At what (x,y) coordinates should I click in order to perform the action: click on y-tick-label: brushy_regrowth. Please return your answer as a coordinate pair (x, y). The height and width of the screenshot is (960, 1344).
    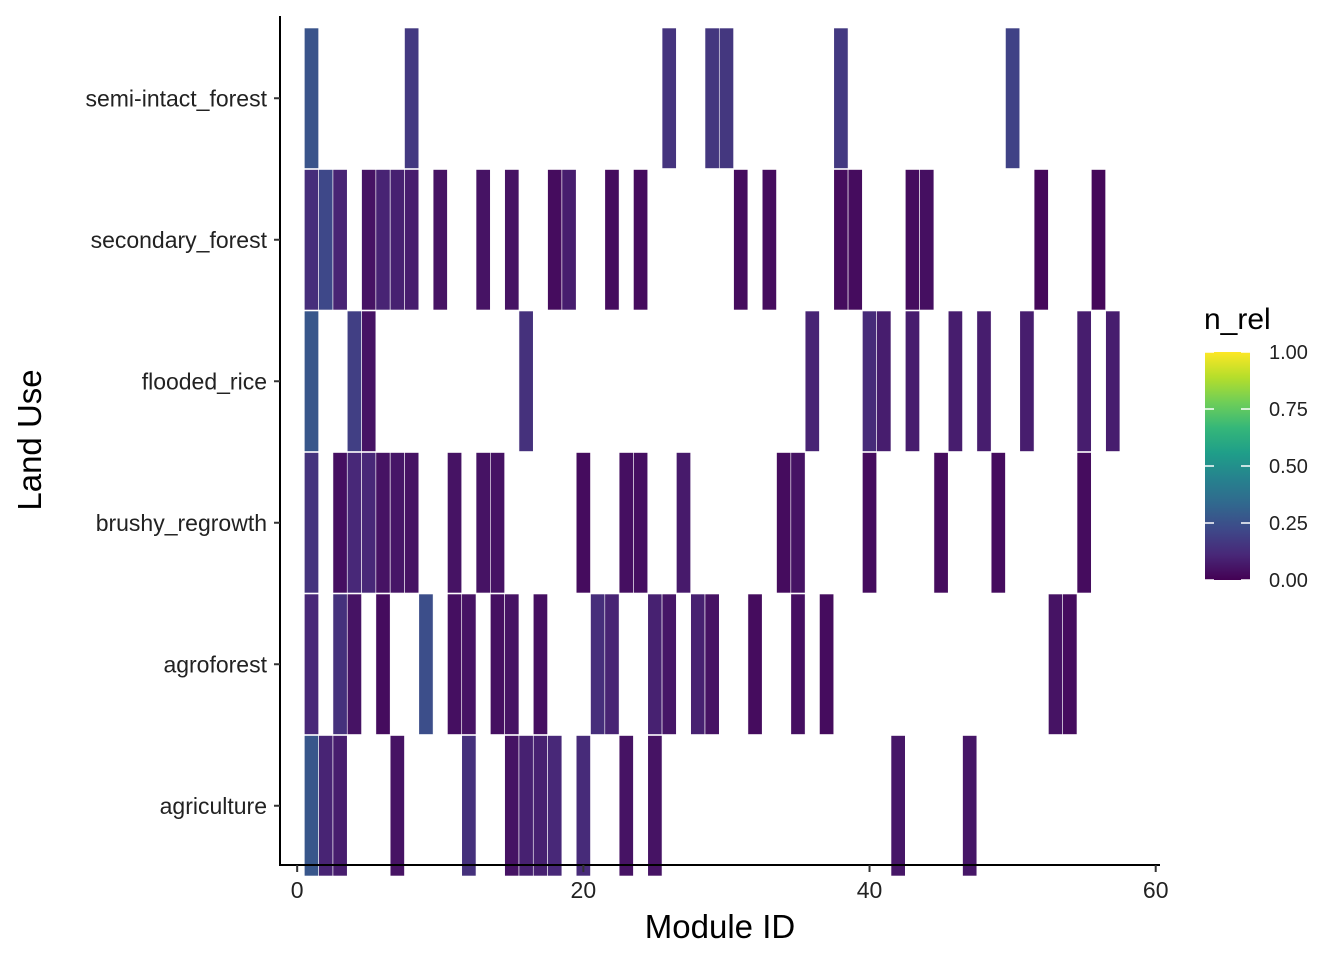
    Looking at the image, I should click on (181, 523).